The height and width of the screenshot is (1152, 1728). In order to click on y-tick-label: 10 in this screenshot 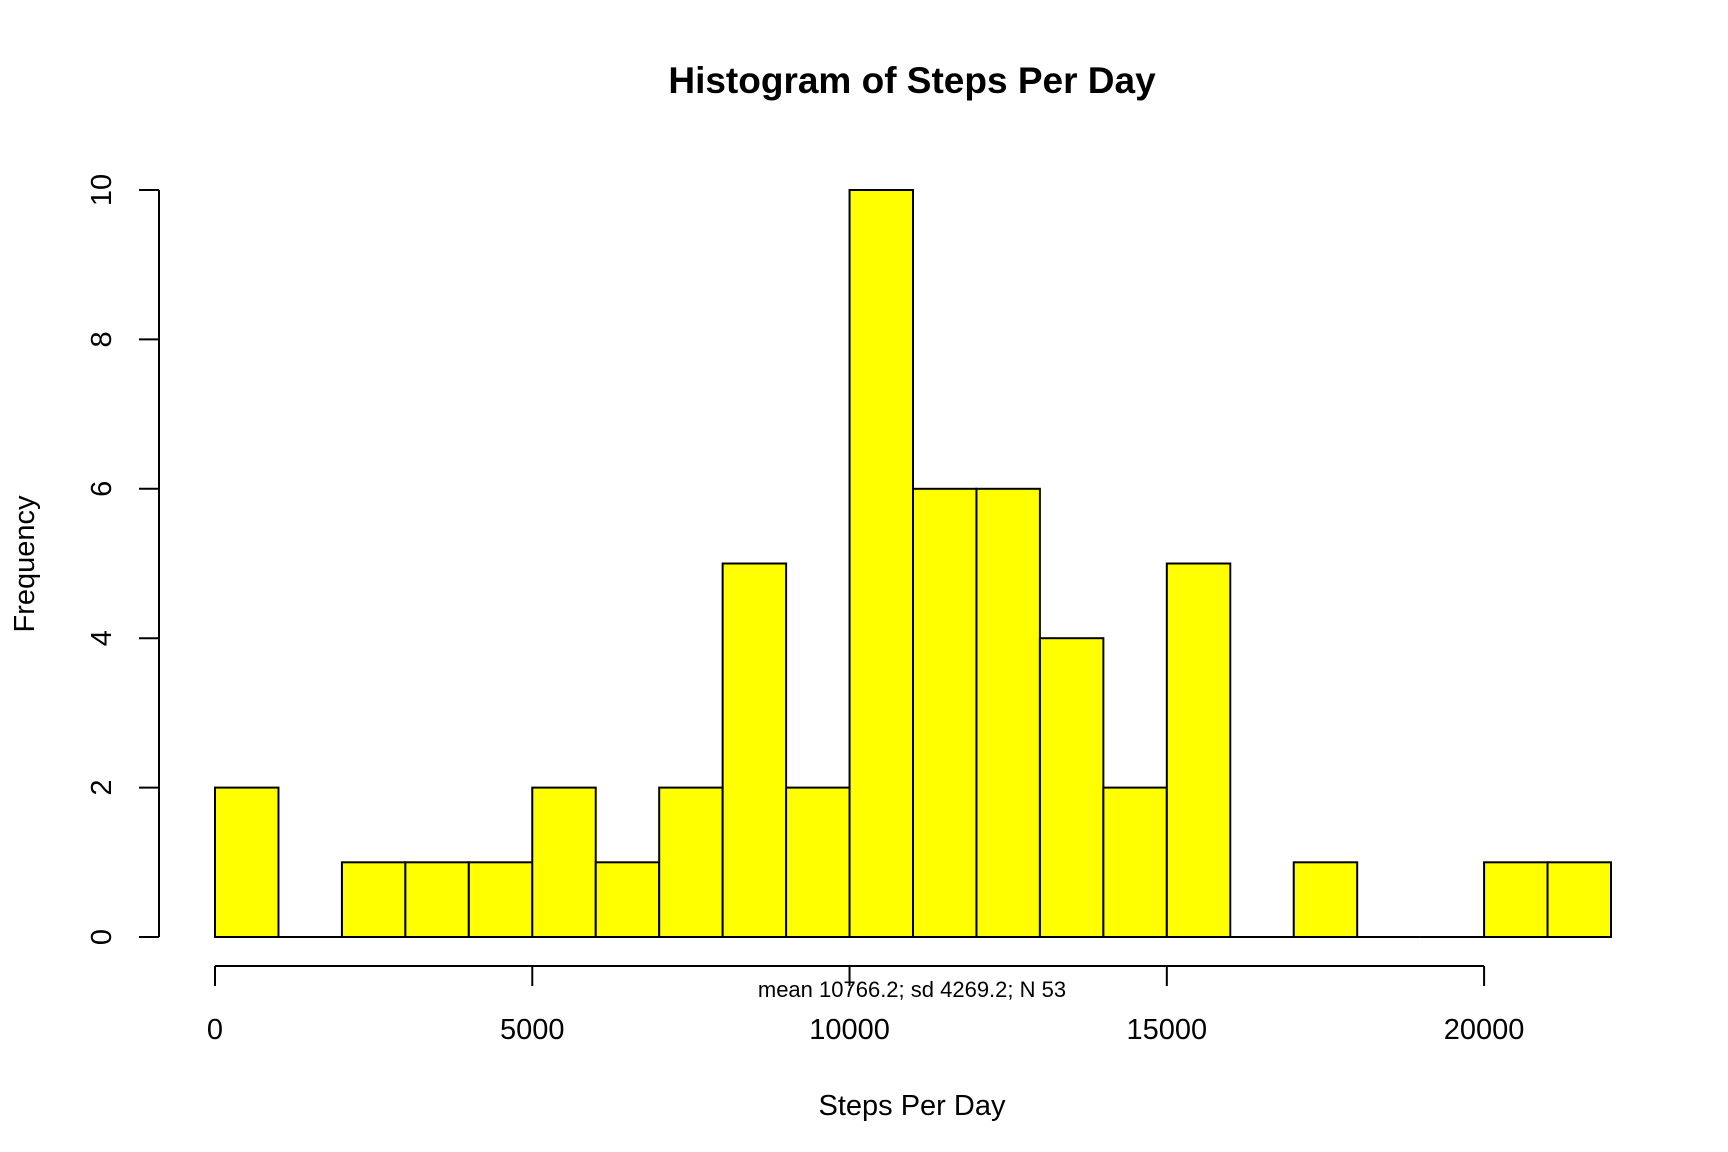, I will do `click(102, 190)`.